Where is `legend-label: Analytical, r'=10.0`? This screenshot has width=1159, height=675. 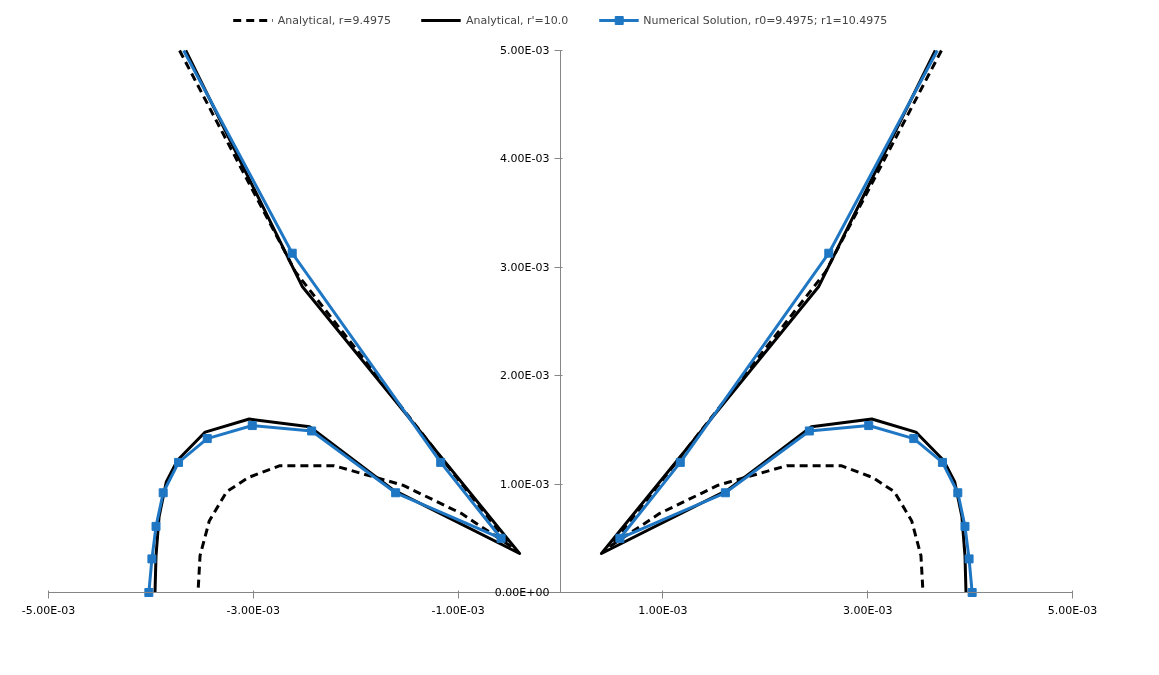 legend-label: Analytical, r'=10.0 is located at coordinates (517, 20).